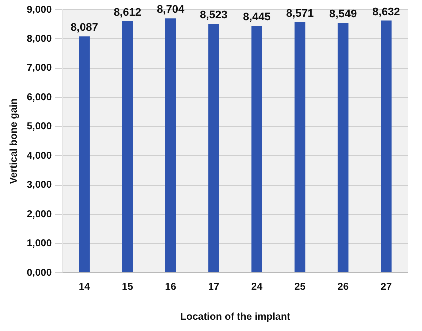 The height and width of the screenshot is (331, 422). Describe the element at coordinates (39, 214) in the screenshot. I see `y-tick-label: 2,000` at that location.